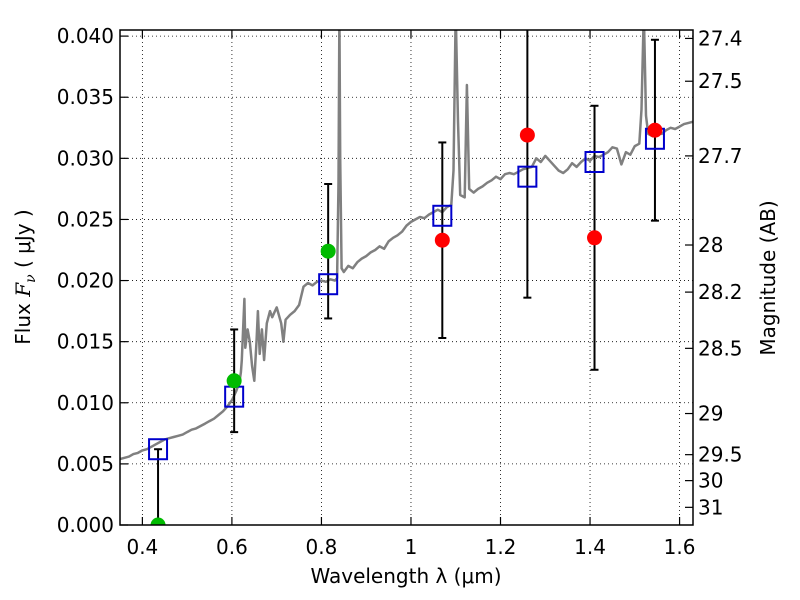 The height and width of the screenshot is (600, 800). I want to click on right-tick-label: 28.5, so click(720, 348).